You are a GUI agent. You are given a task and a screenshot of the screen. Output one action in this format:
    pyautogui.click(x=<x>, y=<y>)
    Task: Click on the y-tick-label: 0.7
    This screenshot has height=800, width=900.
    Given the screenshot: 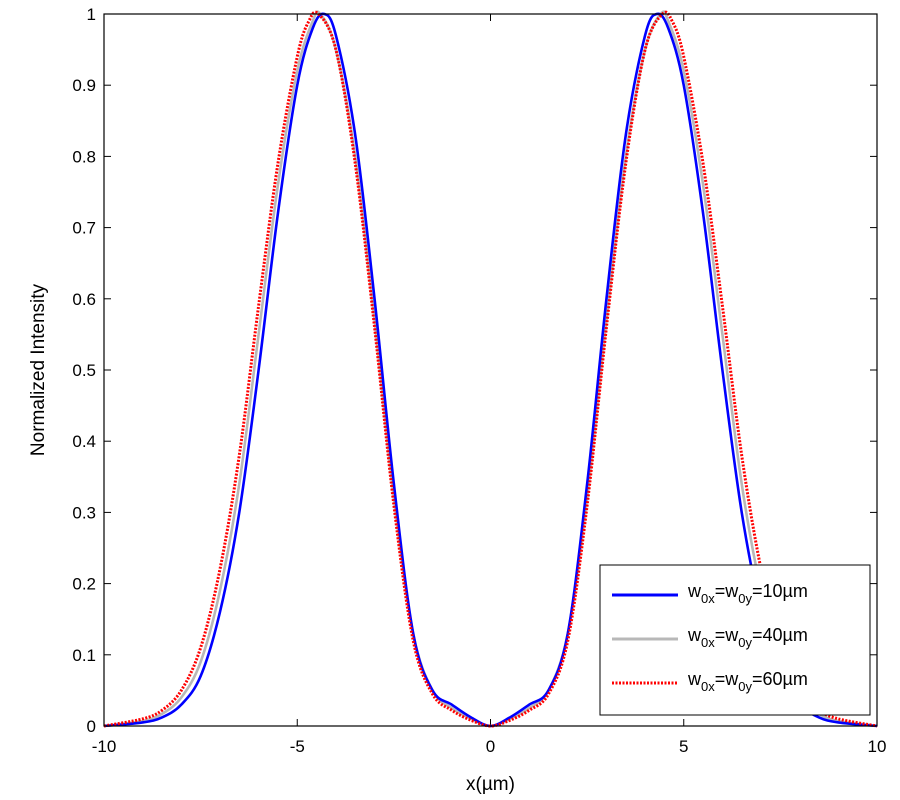 What is the action you would take?
    pyautogui.click(x=84, y=228)
    